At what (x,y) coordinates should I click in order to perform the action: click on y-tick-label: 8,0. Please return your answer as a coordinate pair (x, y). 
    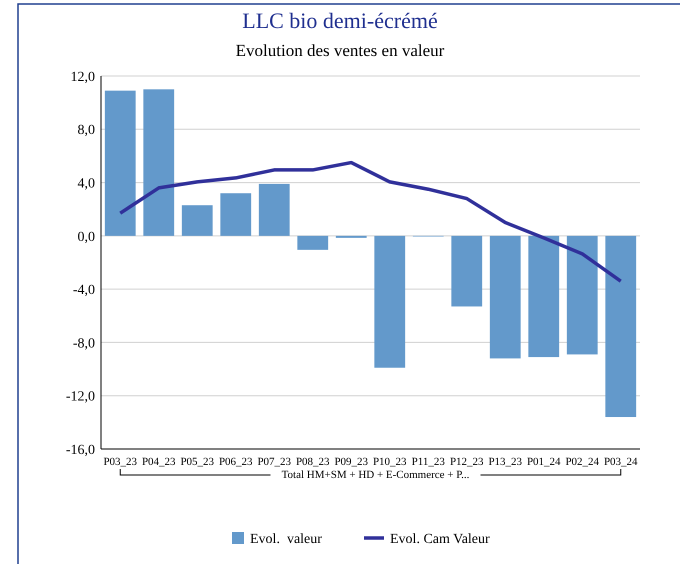
    Looking at the image, I should click on (86, 130).